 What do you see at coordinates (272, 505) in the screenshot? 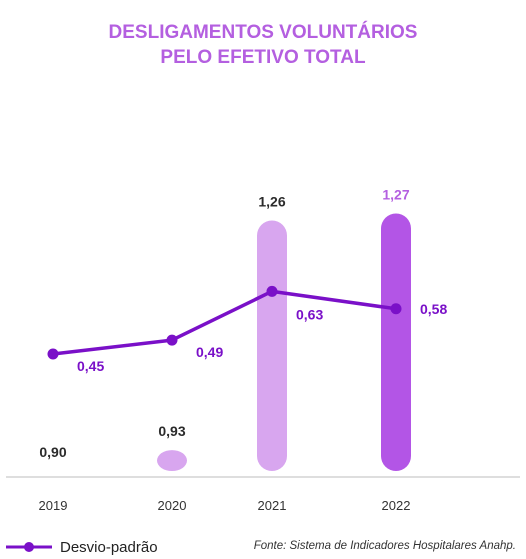
I see `x-tick-label-2021: 2021` at bounding box center [272, 505].